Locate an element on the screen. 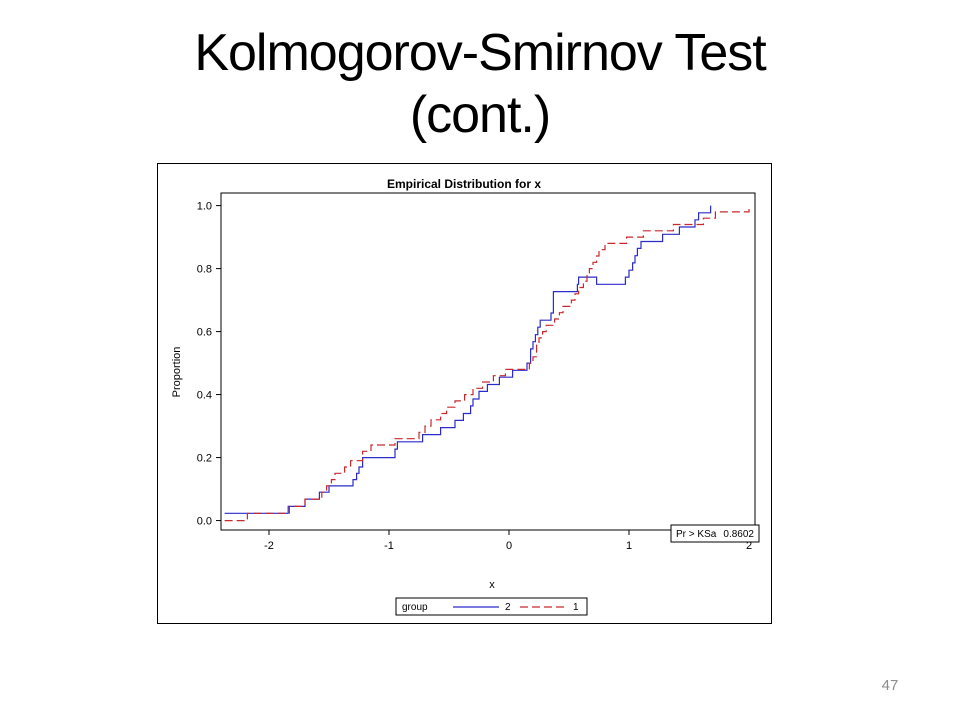 The image size is (960, 720). y-tick-label: 0.0 is located at coordinates (204, 522).